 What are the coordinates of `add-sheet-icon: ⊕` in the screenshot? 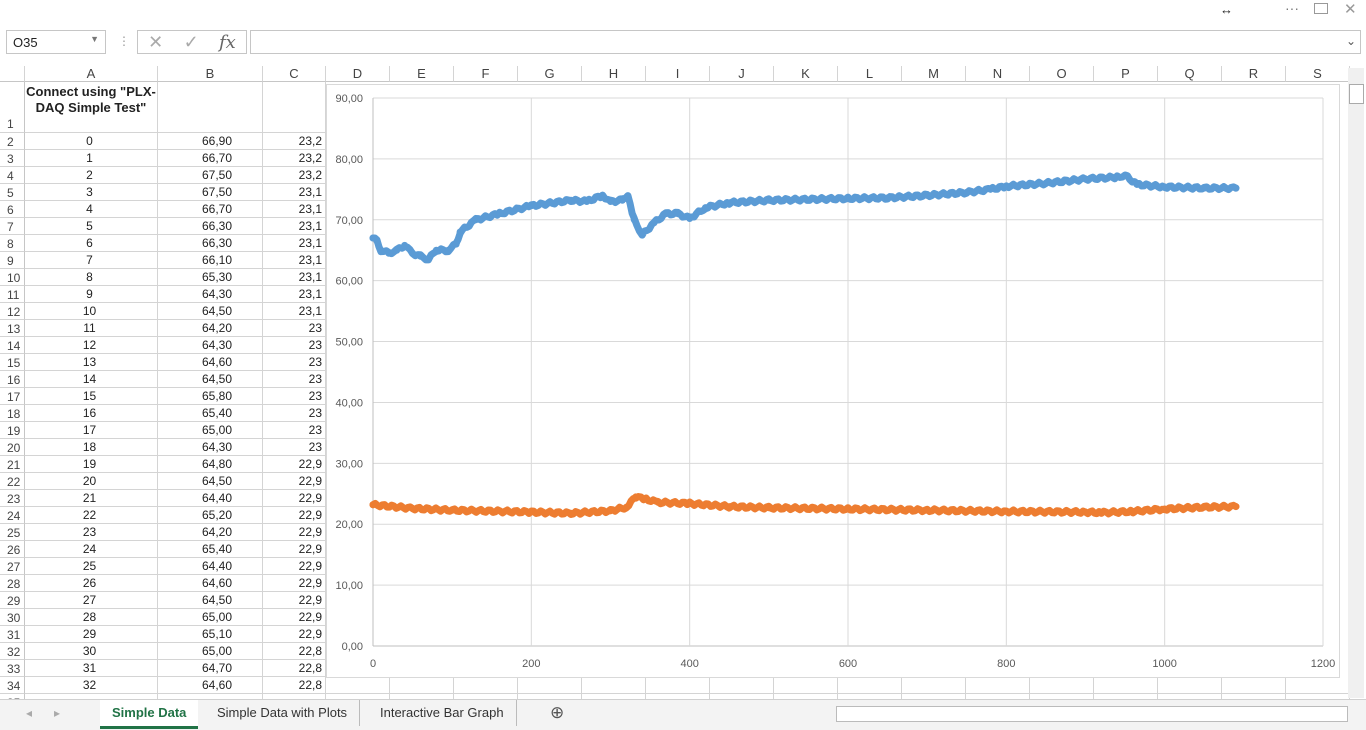 It's located at (557, 712).